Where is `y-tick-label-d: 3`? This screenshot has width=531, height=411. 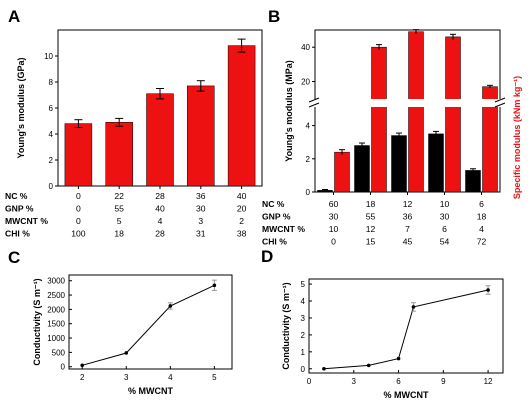 y-tick-label-d: 3 is located at coordinates (303, 318).